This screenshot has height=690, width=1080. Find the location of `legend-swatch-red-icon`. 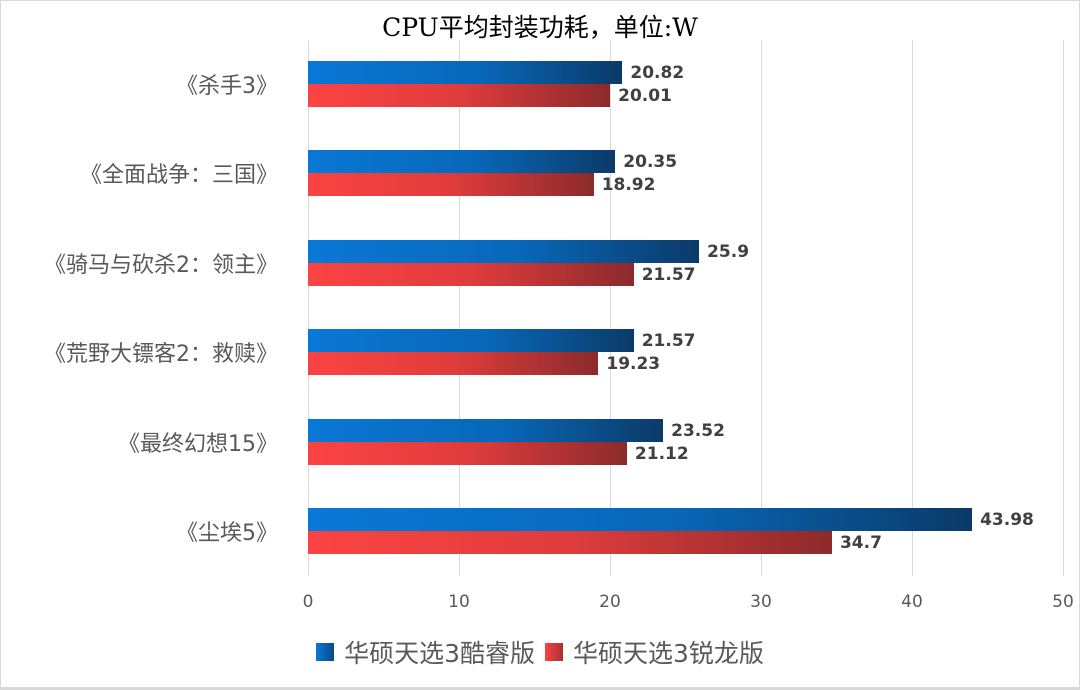

legend-swatch-red-icon is located at coordinates (554, 652).